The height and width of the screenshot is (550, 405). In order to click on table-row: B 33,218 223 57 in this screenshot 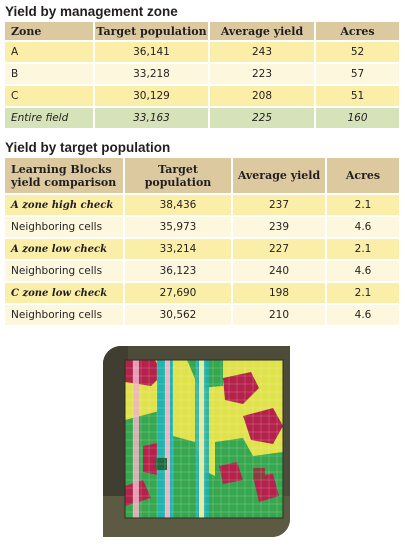, I will do `click(202, 75)`.